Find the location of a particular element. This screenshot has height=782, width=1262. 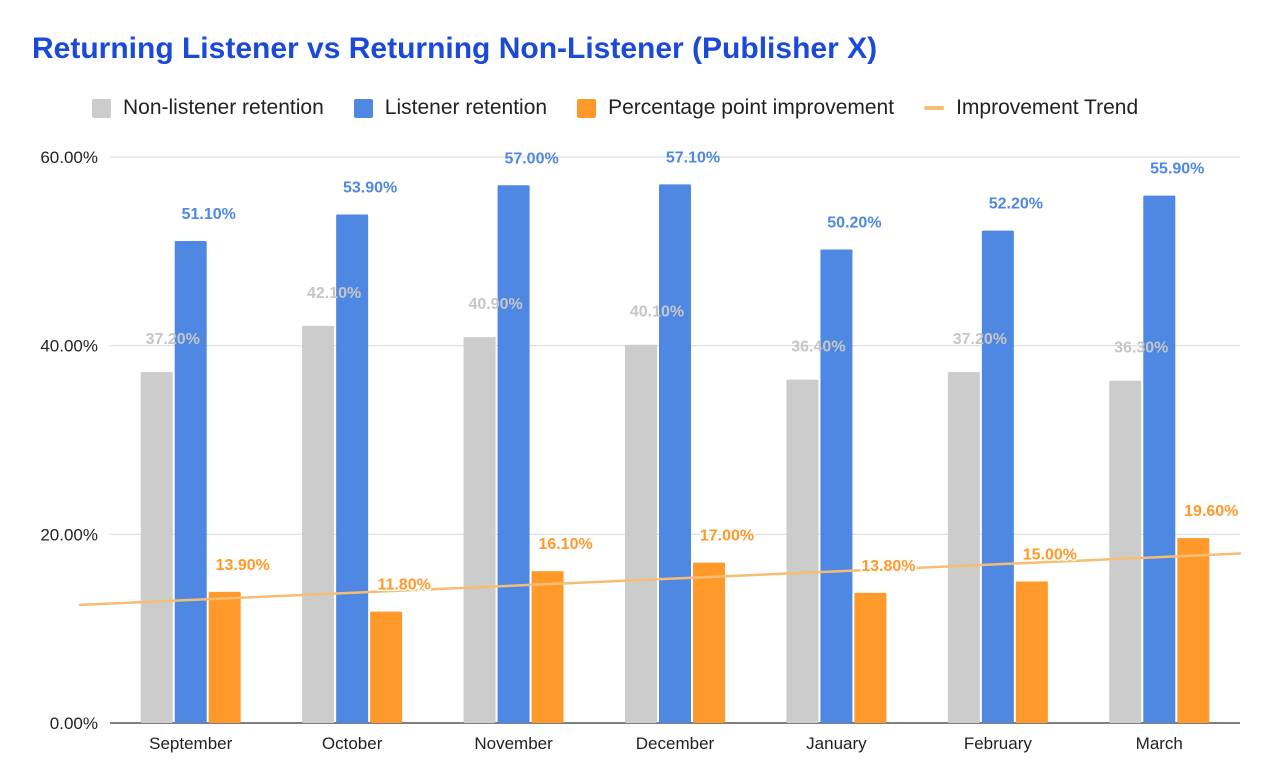

data-label: 36.30% is located at coordinates (1141, 348).